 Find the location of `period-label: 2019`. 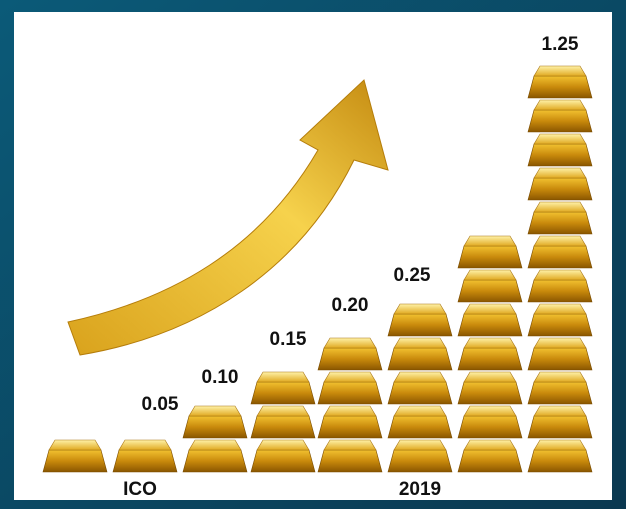

period-label: 2019 is located at coordinates (420, 489).